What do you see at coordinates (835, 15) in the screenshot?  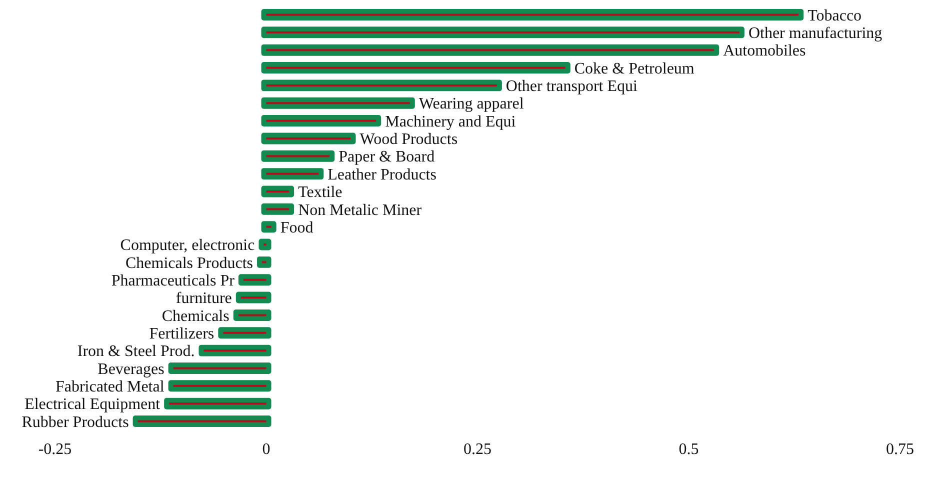 I see `y-tick-label: Tobacco` at bounding box center [835, 15].